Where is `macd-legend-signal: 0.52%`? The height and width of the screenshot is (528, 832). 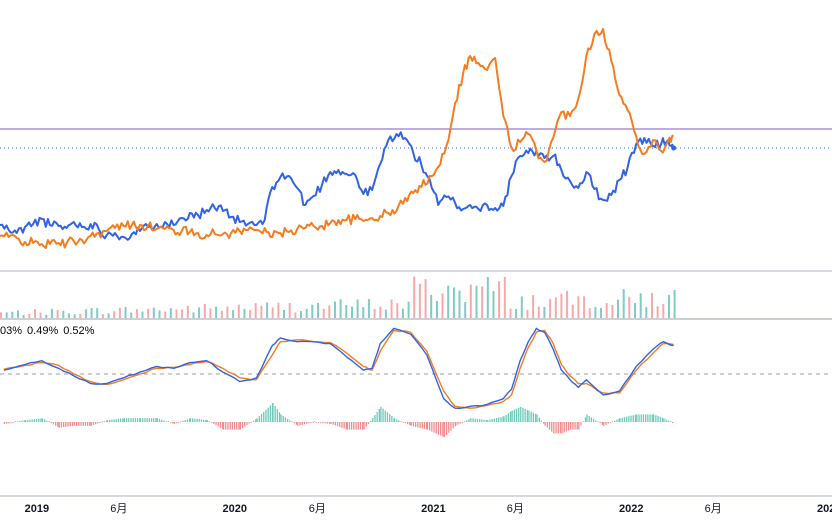 macd-legend-signal: 0.52% is located at coordinates (79, 331).